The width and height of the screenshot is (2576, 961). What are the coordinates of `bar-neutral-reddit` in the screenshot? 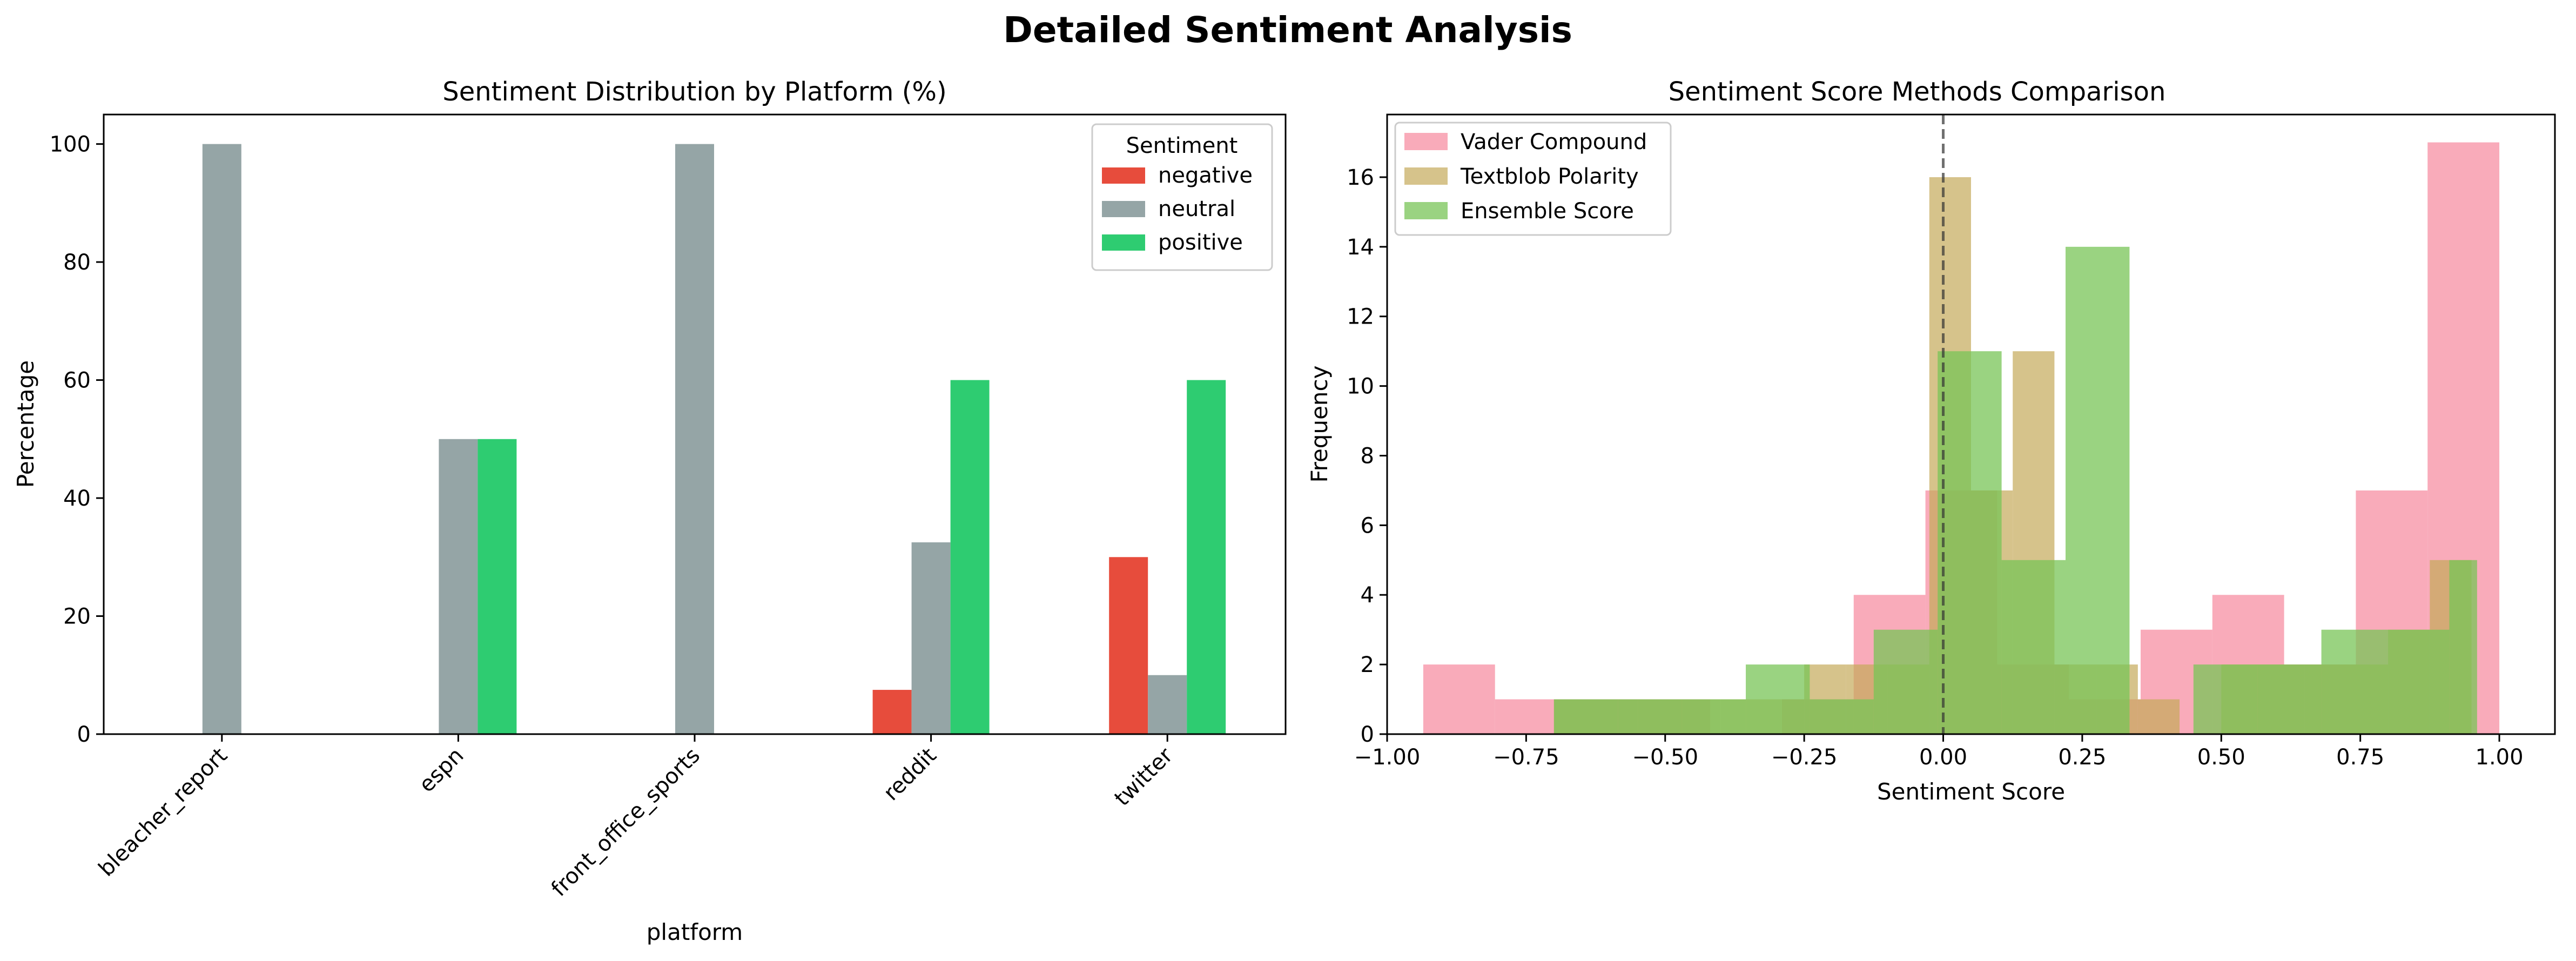 It's located at (931, 638).